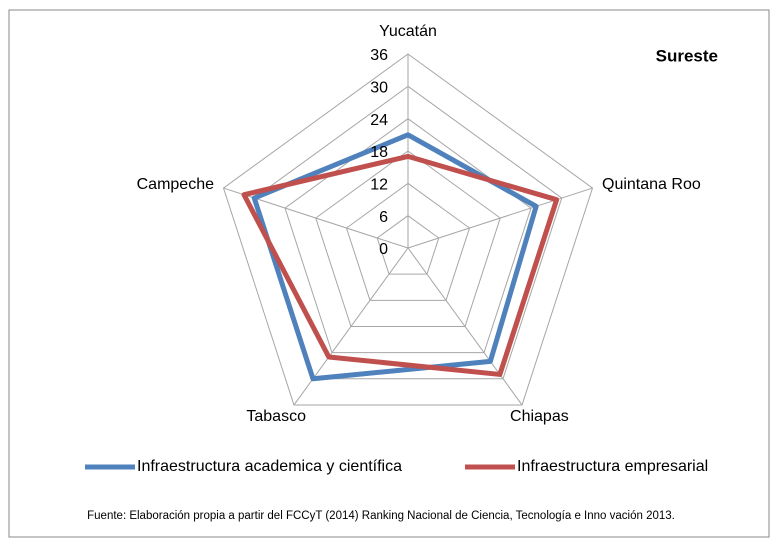  What do you see at coordinates (383, 217) in the screenshot?
I see `tick-label: 6` at bounding box center [383, 217].